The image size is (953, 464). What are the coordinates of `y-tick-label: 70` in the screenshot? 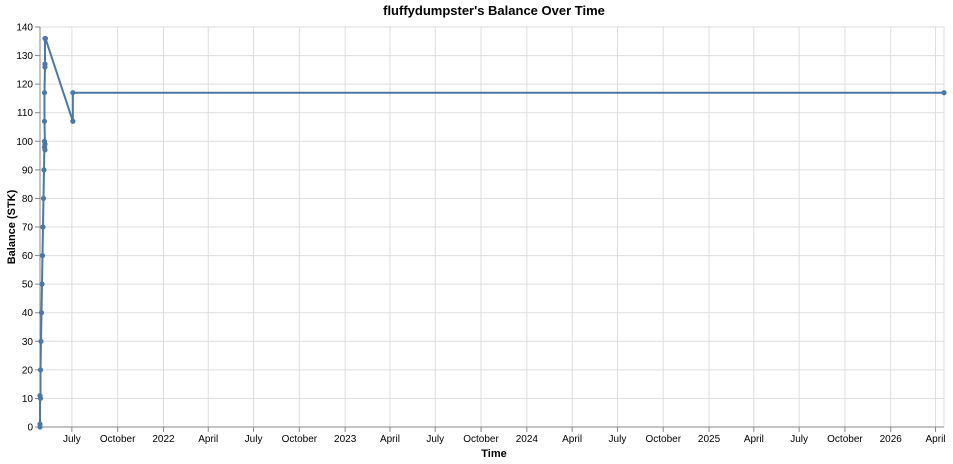 It's located at (28, 228).